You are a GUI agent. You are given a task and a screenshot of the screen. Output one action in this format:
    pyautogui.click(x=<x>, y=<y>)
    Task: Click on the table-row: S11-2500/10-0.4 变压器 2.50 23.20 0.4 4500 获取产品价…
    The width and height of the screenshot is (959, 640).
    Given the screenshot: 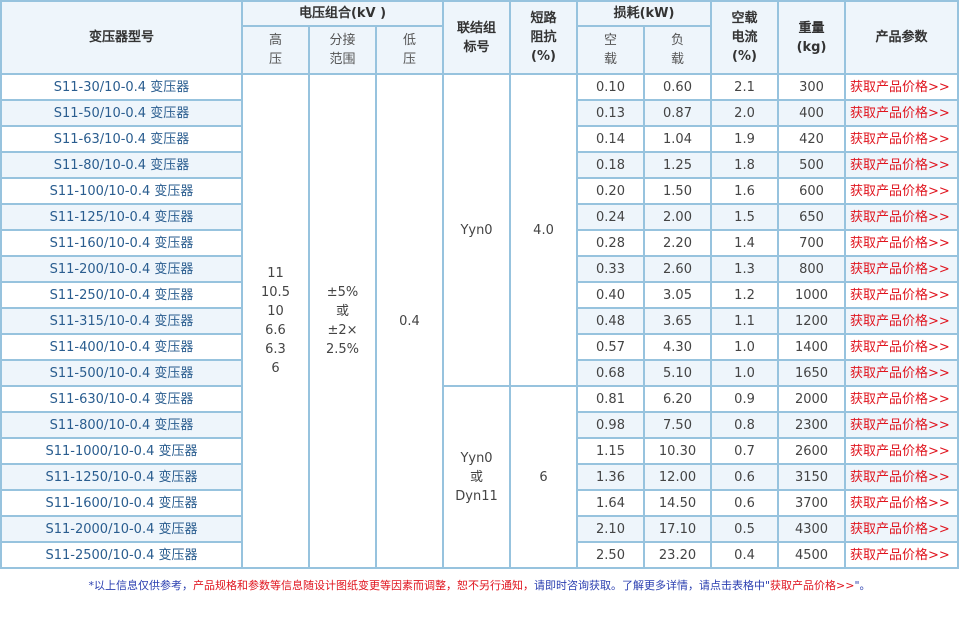 What is the action you would take?
    pyautogui.click(x=479, y=555)
    